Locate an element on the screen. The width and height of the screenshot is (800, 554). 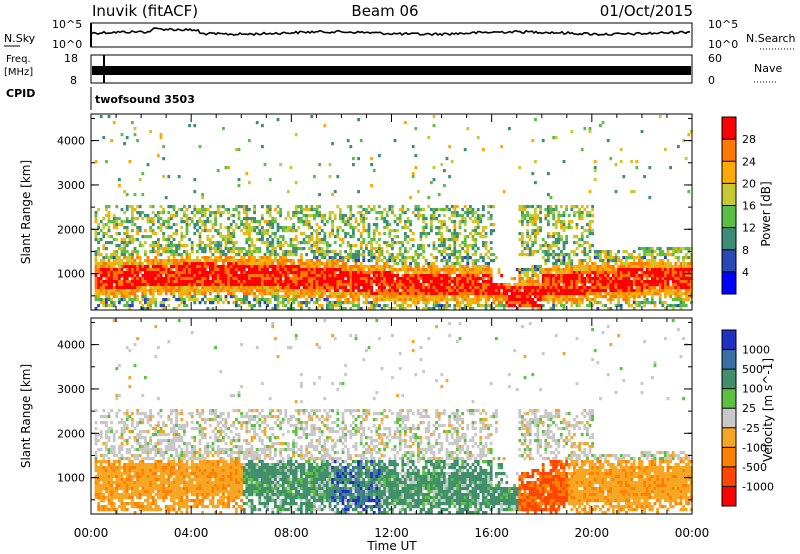
freq-tick-top: 18 is located at coordinates (71, 58).